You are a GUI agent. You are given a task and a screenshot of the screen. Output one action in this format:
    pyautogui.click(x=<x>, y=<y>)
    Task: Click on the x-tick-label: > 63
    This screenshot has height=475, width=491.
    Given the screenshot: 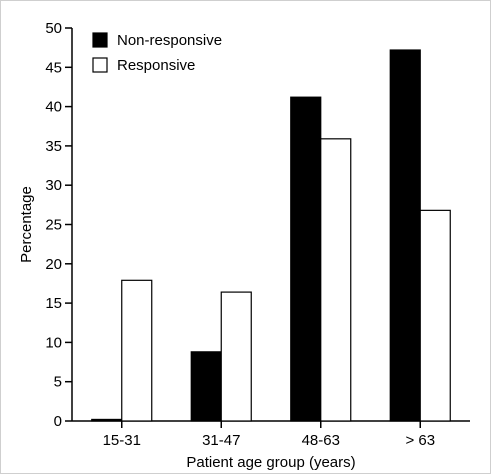 What is the action you would take?
    pyautogui.click(x=420, y=440)
    